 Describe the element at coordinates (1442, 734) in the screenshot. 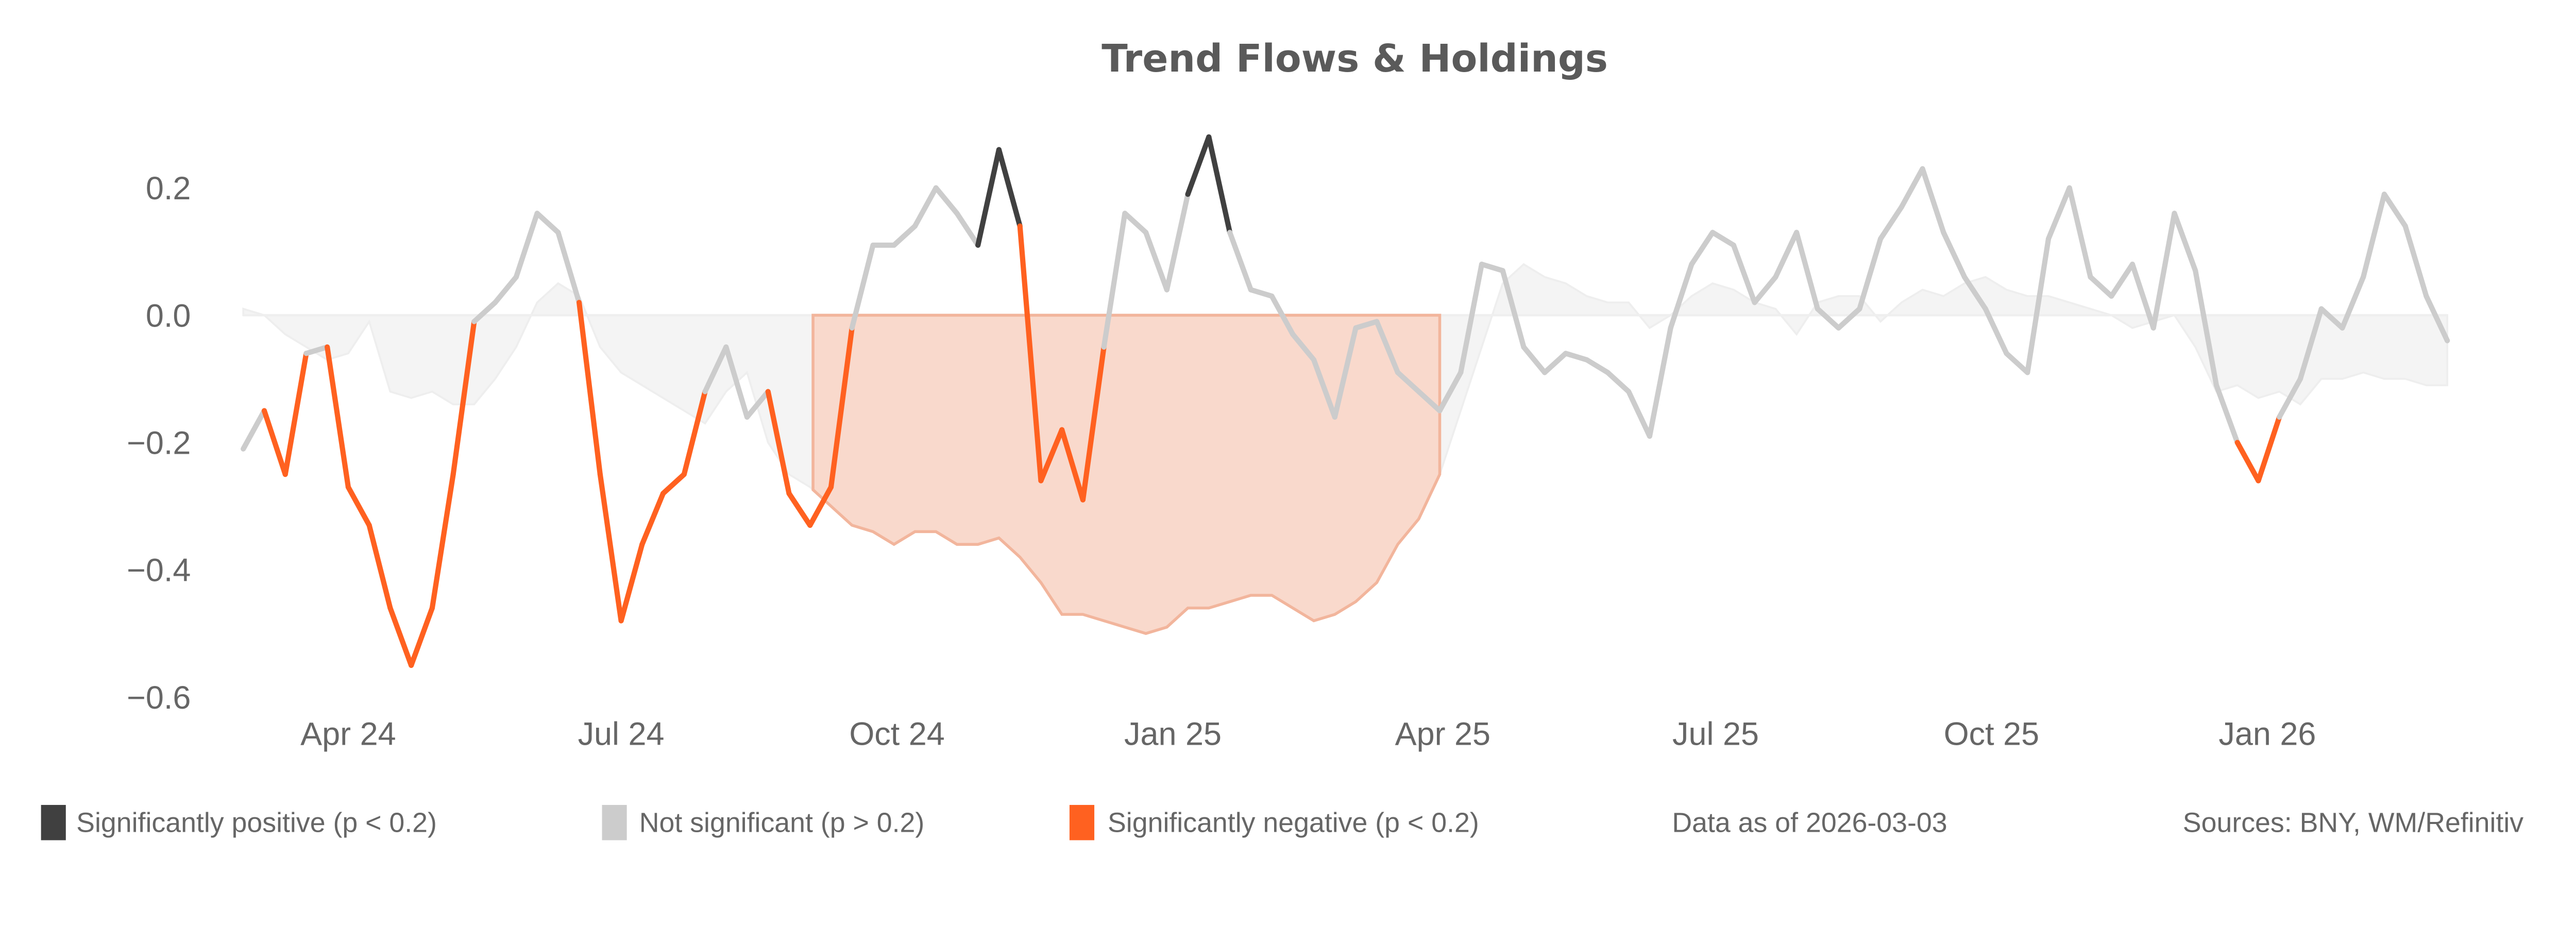

I see `x-tick-label: Apr 25` at that location.